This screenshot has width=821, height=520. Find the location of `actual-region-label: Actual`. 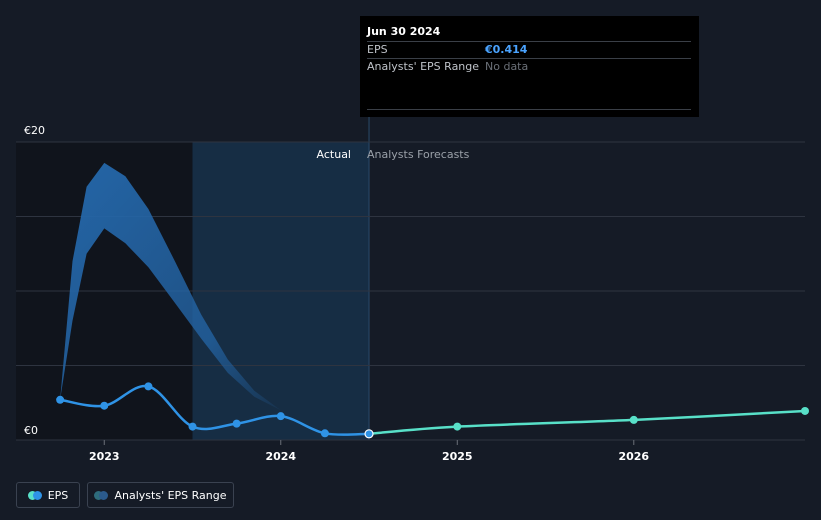

actual-region-label: Actual is located at coordinates (334, 154).